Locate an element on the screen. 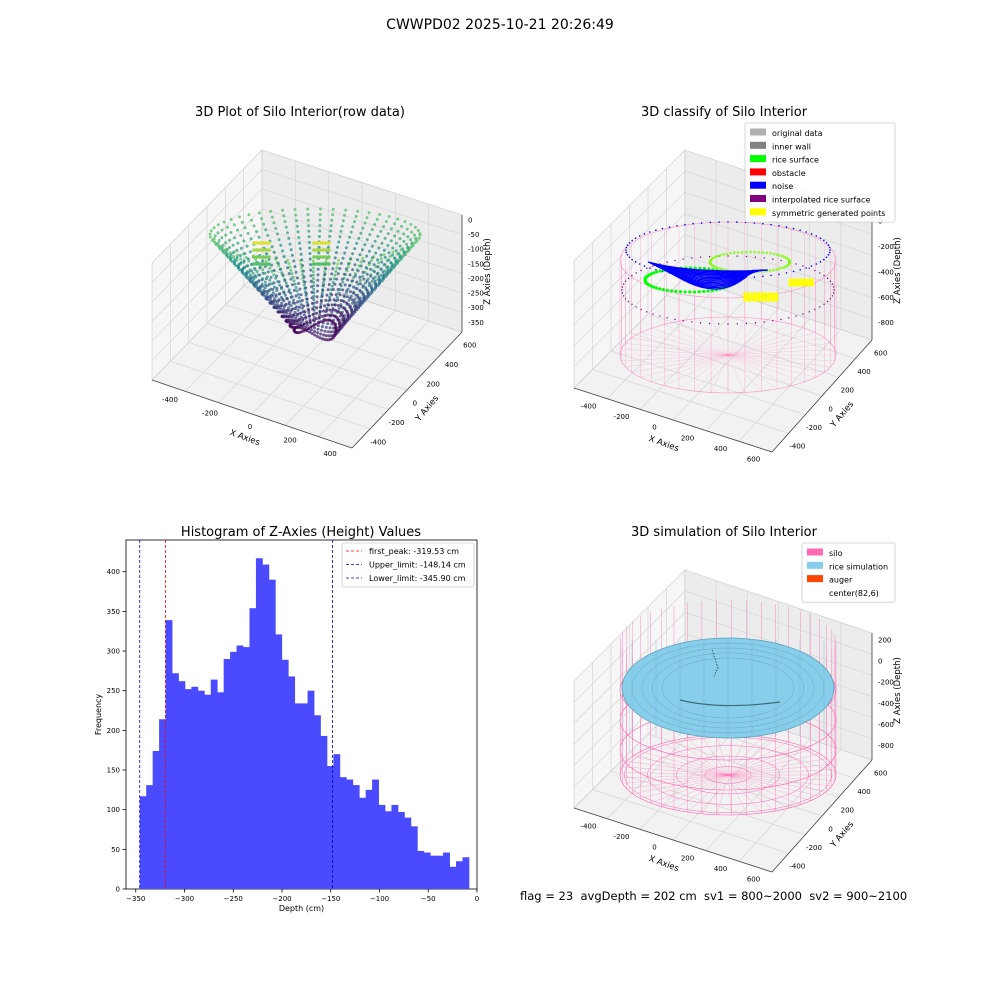  panel3-y-tick-label: 300 is located at coordinates (113, 652).